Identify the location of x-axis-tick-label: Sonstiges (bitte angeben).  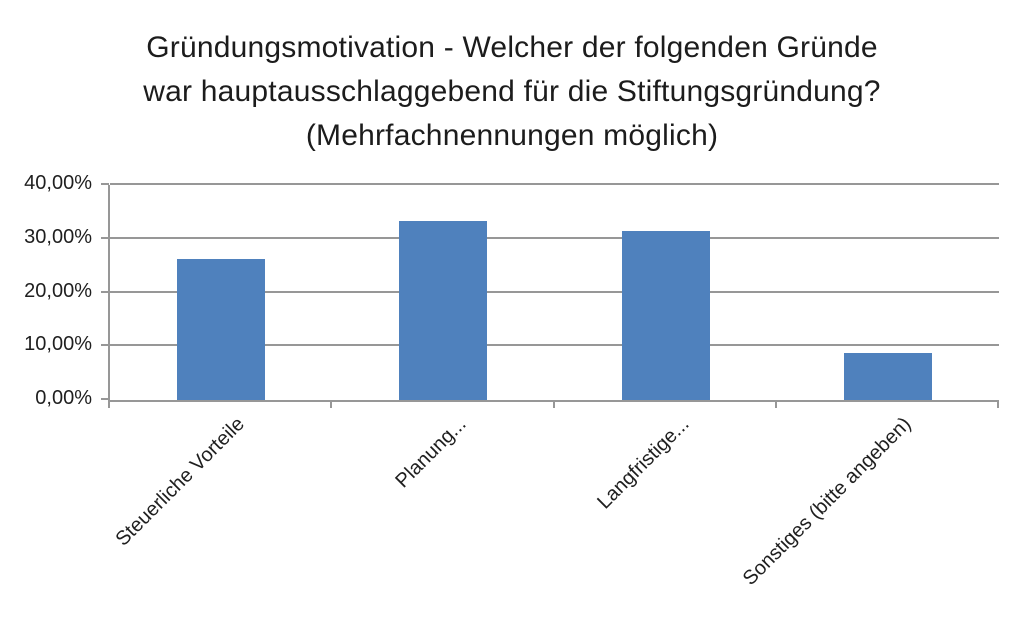
(827, 501).